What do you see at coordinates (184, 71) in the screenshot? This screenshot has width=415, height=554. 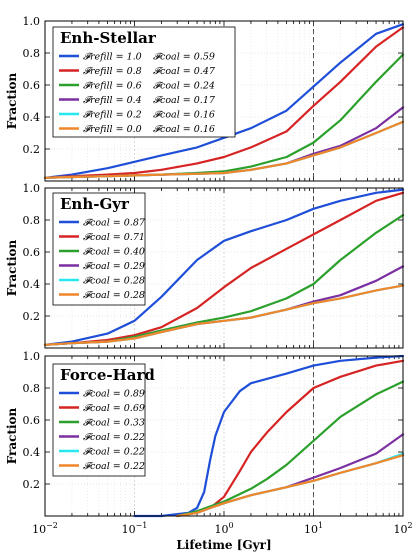 I see `legend-label-coal: 𝓕coal = 0.47` at bounding box center [184, 71].